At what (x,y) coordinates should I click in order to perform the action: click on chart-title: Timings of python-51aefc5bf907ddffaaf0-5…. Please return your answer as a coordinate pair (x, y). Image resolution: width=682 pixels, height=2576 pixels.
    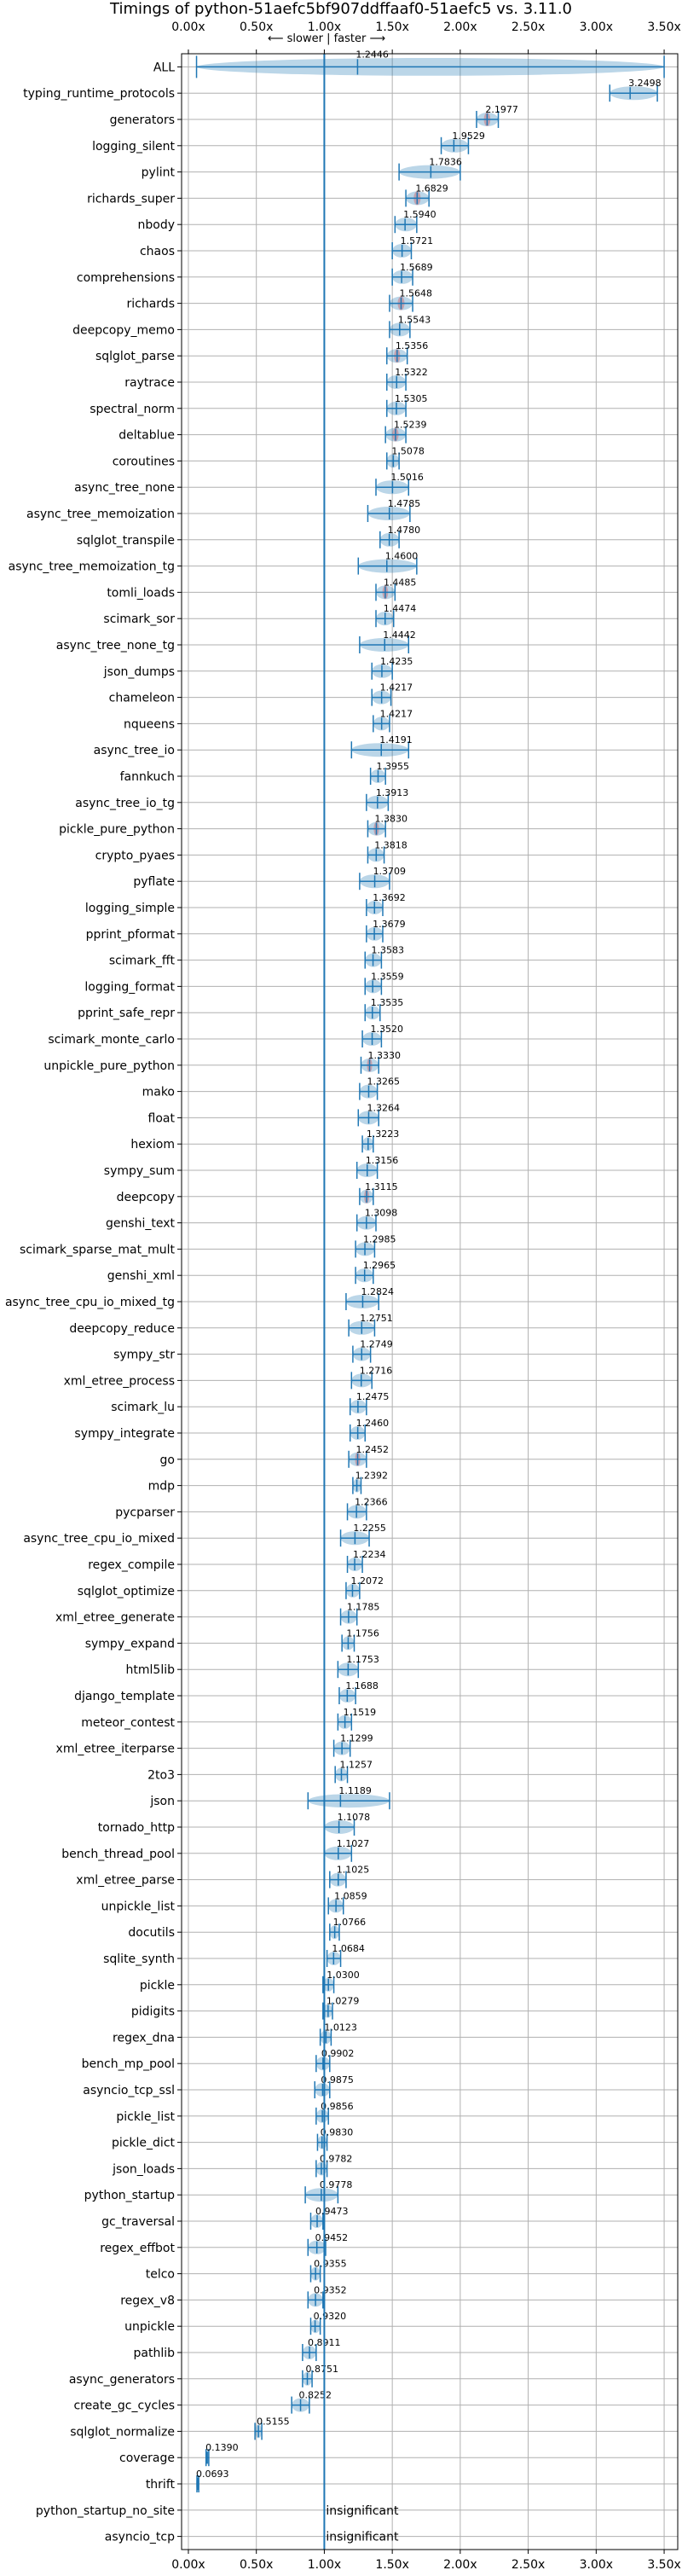
    Looking at the image, I should click on (341, 9).